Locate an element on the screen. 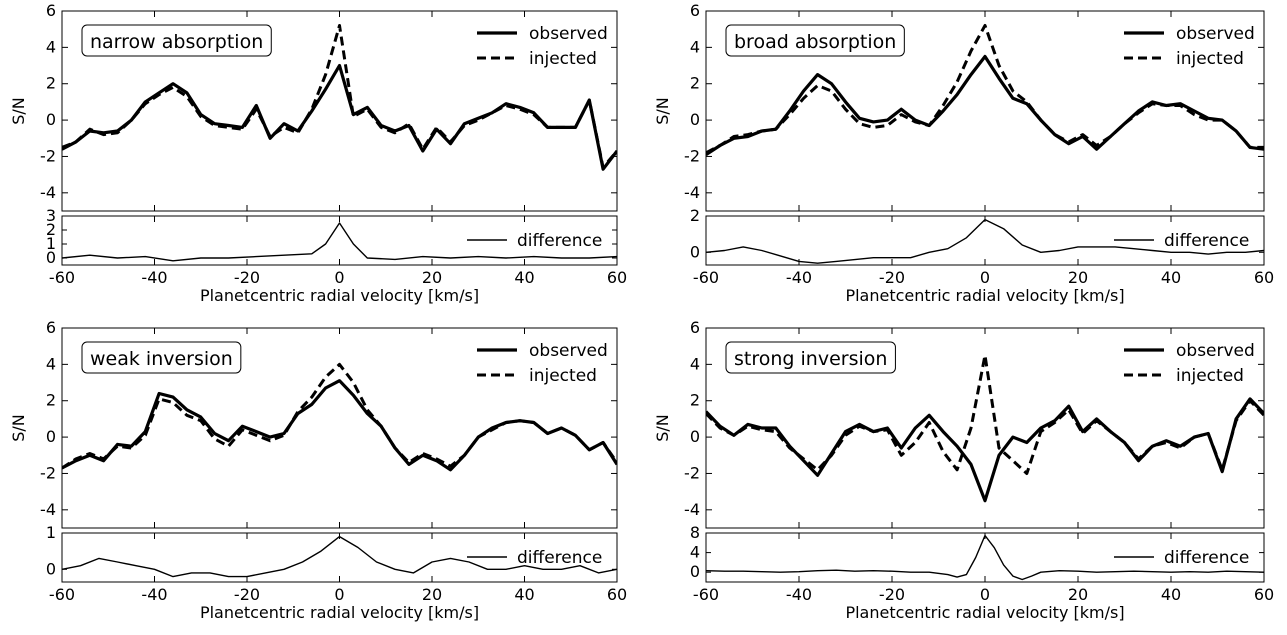 The image size is (1287, 635). panel-title: narrow absorption is located at coordinates (176, 42).